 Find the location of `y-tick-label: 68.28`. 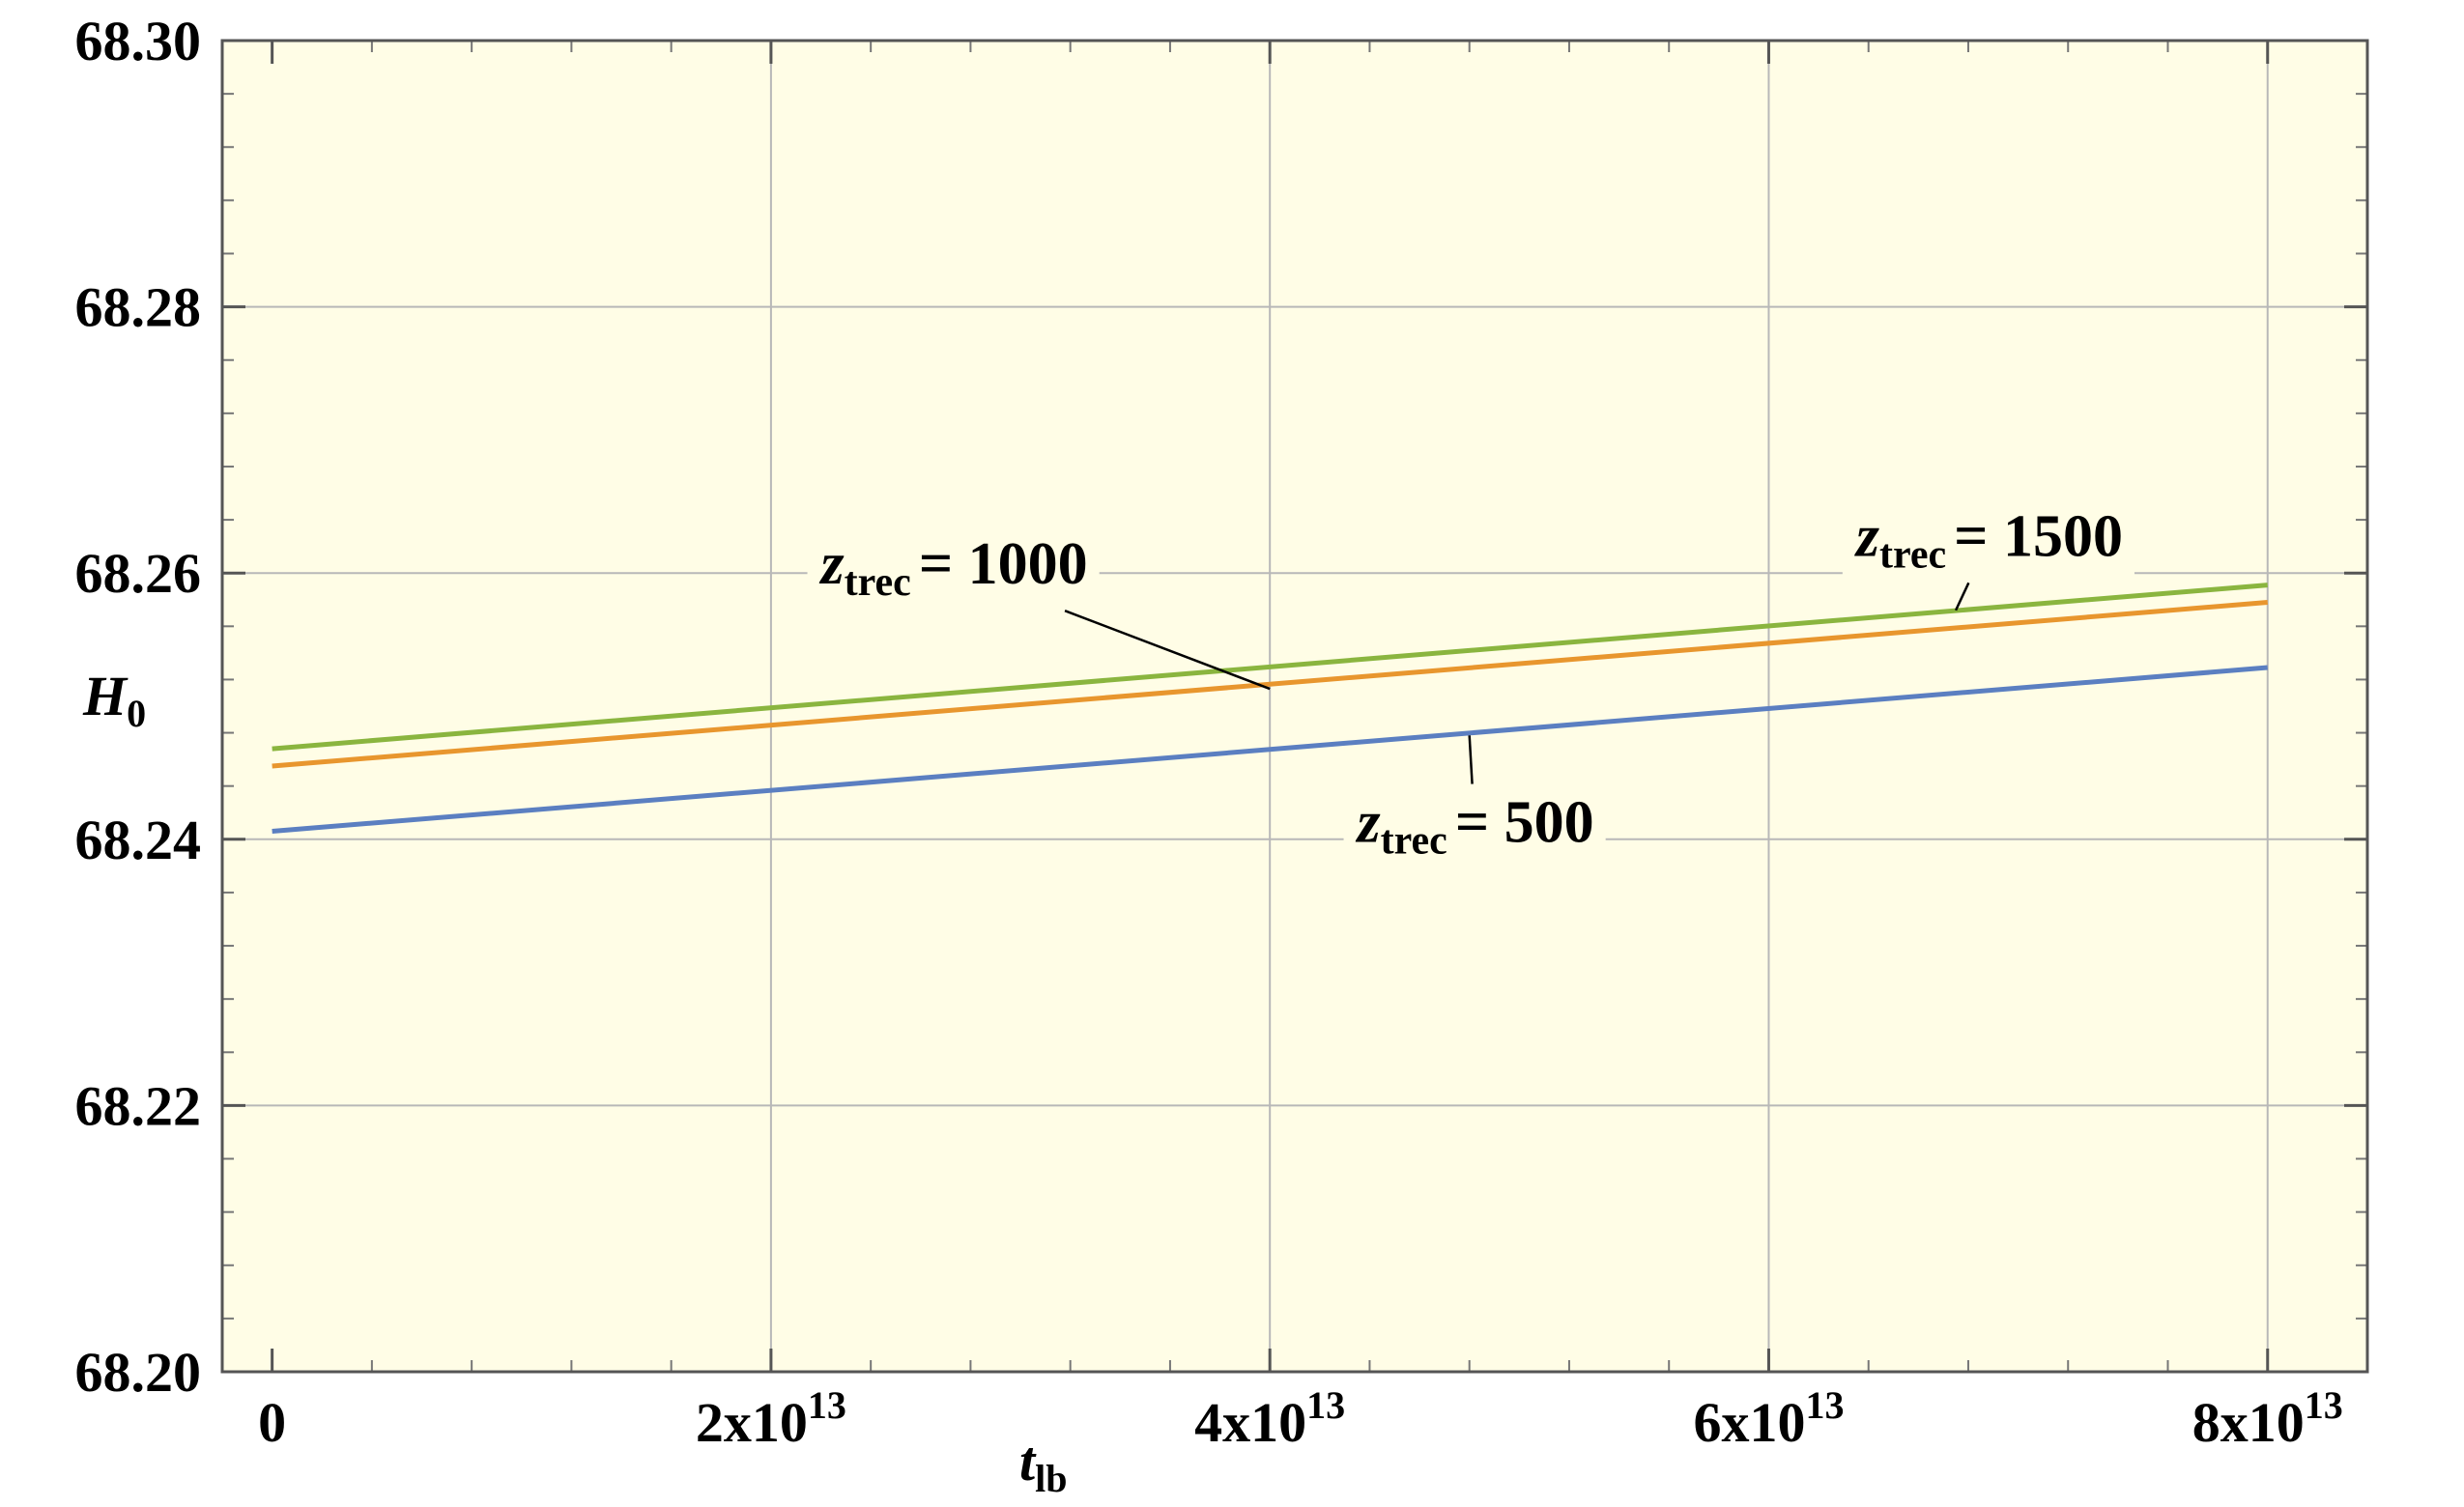

y-tick-label: 68.28 is located at coordinates (138, 307).